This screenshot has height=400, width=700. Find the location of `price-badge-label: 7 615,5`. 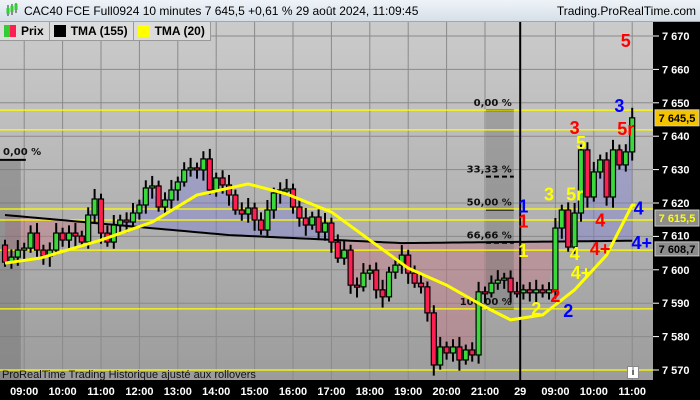

price-badge-label: 7 615,5 is located at coordinates (677, 219).